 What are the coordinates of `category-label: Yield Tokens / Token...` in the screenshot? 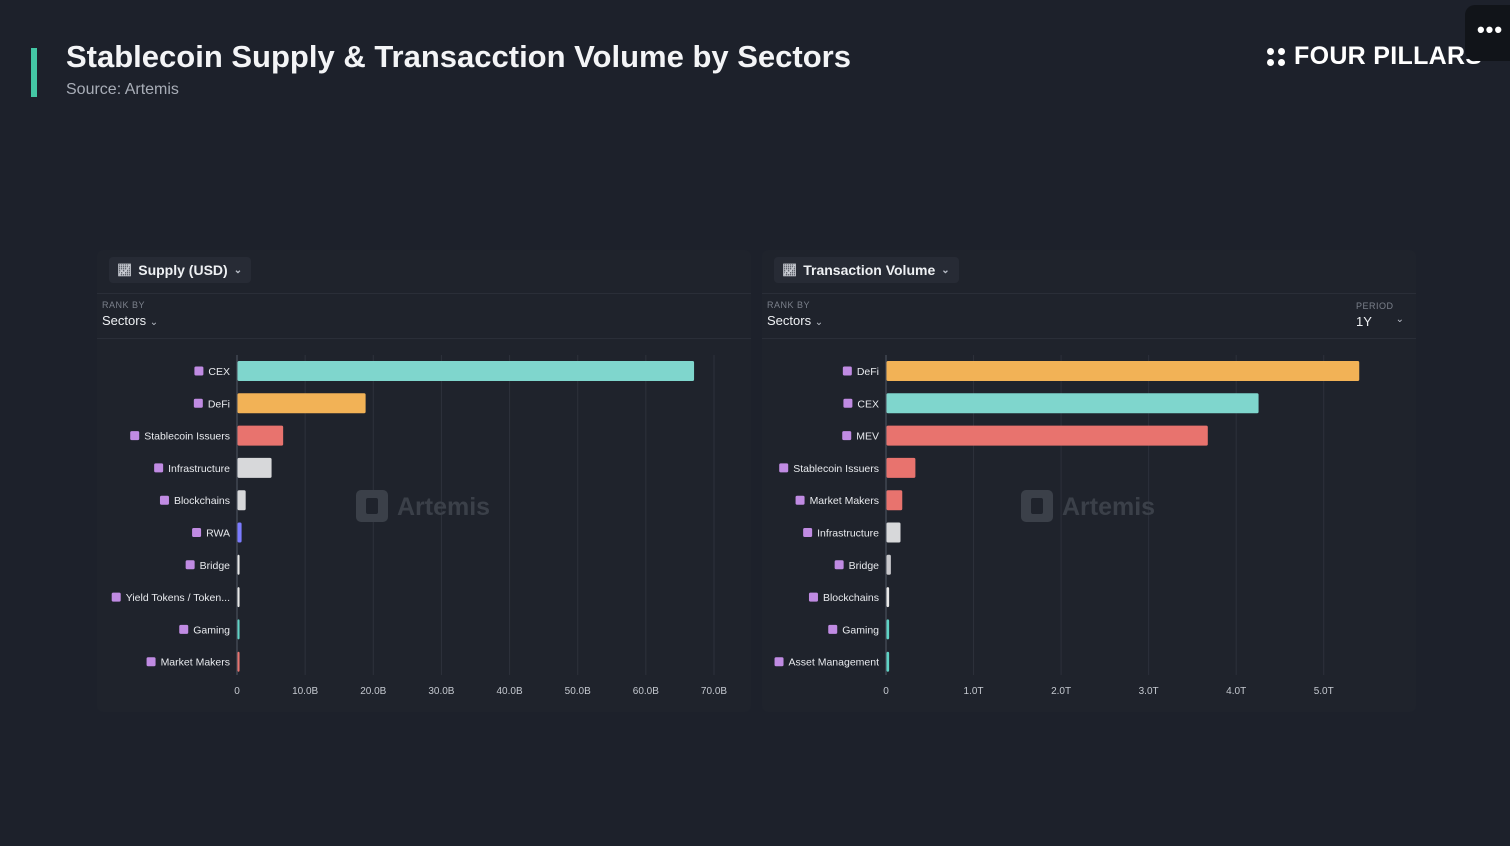 It's located at (178, 598).